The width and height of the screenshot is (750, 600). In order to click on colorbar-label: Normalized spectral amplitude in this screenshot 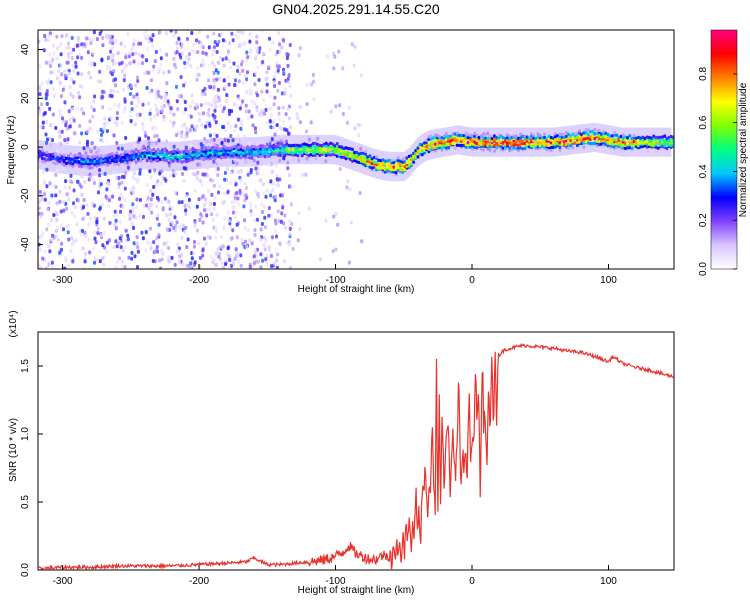, I will do `click(743, 149)`.